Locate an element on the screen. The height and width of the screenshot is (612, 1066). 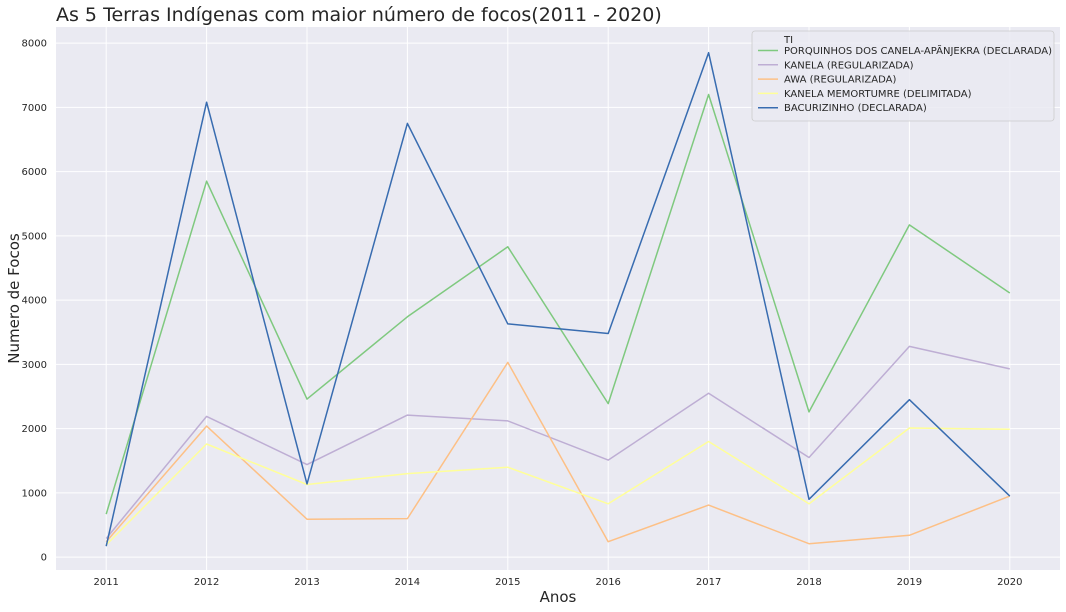
legend-label: KANELA MEMORTUMRE (DELIMITADA) is located at coordinates (878, 94).